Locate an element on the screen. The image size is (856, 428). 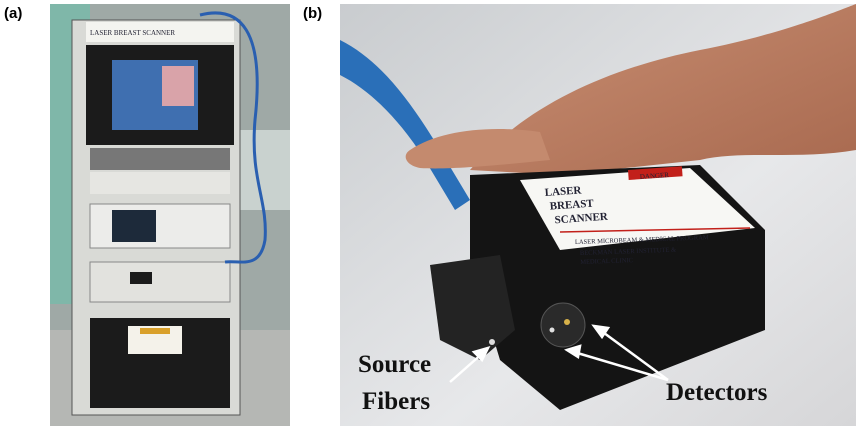
rack-label is located at coordinates (160, 32).